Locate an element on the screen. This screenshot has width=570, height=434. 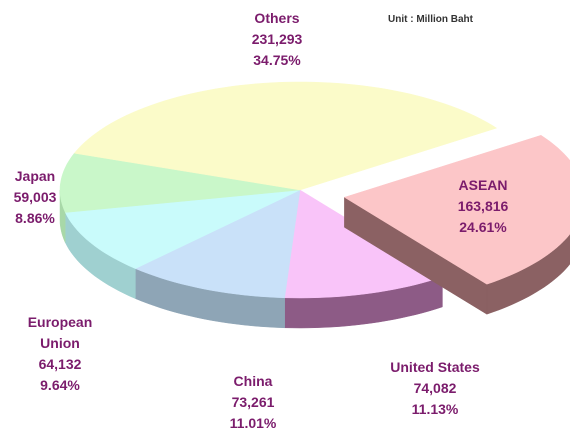
slice-label: ASEAN 163,816 24.61% is located at coordinates (483, 206).